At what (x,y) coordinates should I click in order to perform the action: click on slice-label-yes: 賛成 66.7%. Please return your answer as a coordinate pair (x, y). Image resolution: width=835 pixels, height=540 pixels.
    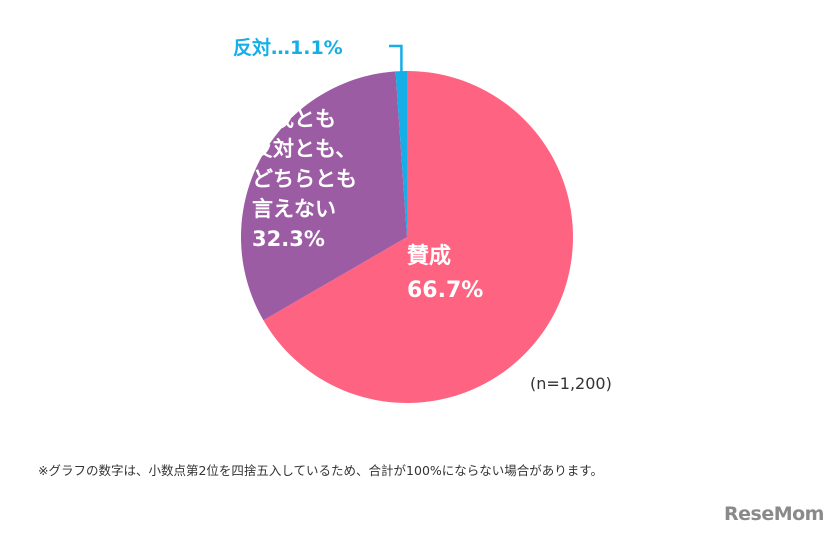
    Looking at the image, I should click on (445, 274).